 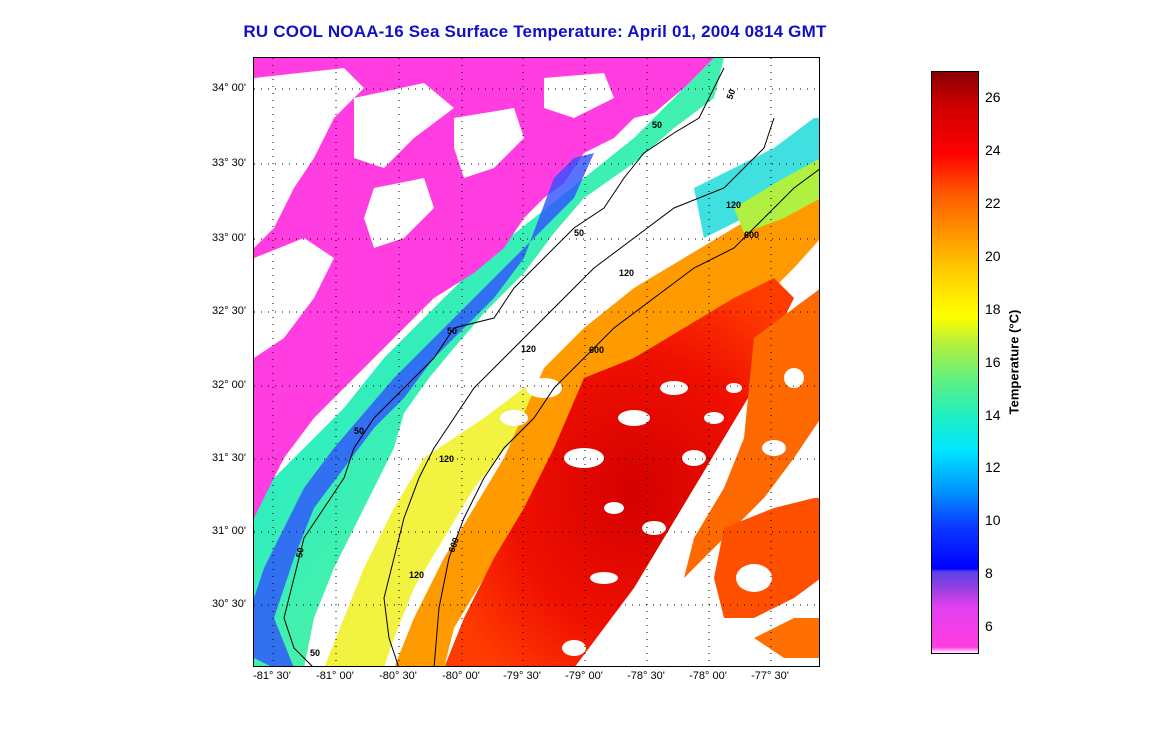 I want to click on colorbar-tick: 22, so click(x=993, y=203).